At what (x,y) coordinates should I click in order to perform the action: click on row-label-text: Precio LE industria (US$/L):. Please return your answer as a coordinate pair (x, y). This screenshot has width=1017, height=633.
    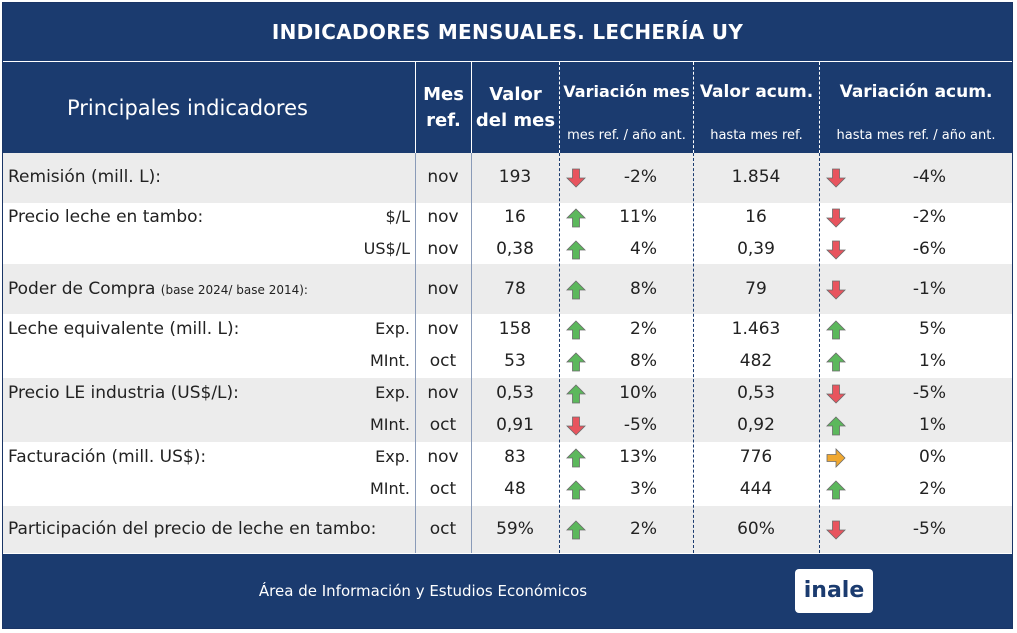
    Looking at the image, I should click on (123, 393).